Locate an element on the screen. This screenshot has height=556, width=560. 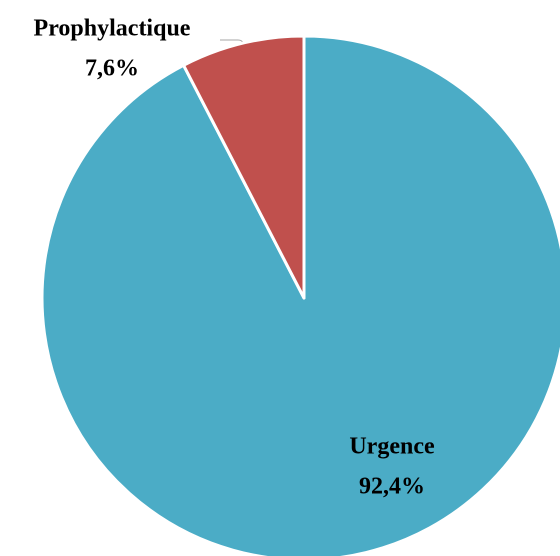
slice-value-label: 7,6% is located at coordinates (112, 69).